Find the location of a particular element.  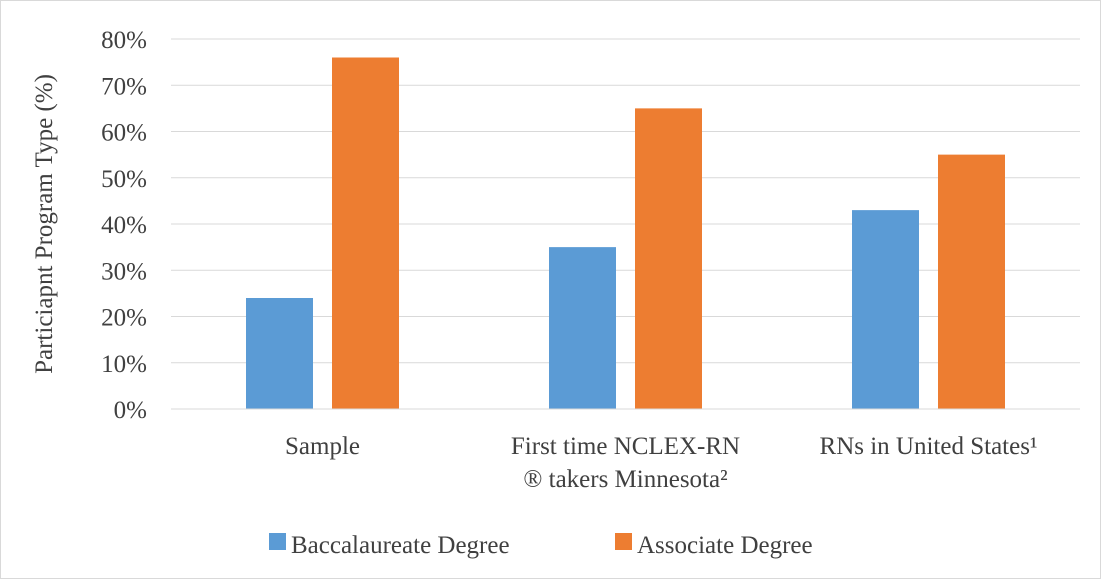

y-axis-label: Particiapnt Program Type (%) is located at coordinates (44, 224).